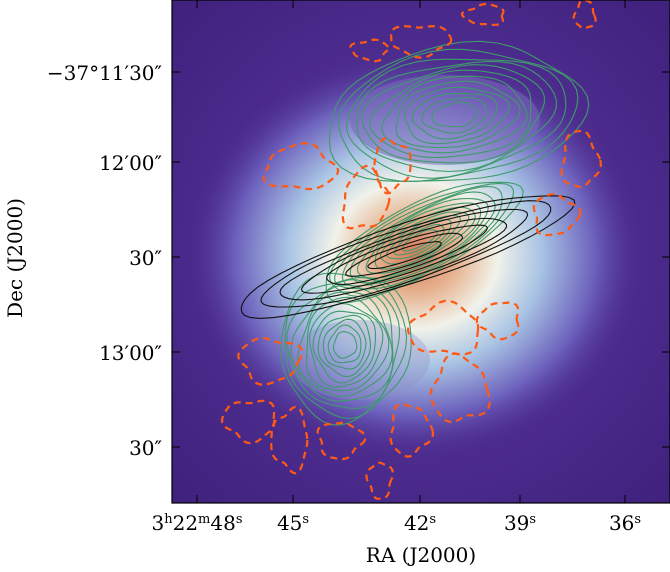 This screenshot has width=670, height=572. I want to click on dec-tick-label-3: 30″, so click(145, 258).